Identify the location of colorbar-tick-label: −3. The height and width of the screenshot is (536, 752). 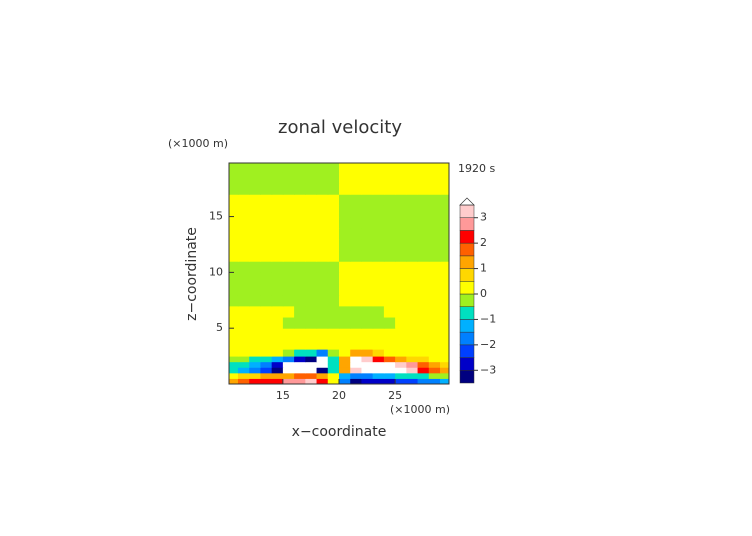
(488, 369).